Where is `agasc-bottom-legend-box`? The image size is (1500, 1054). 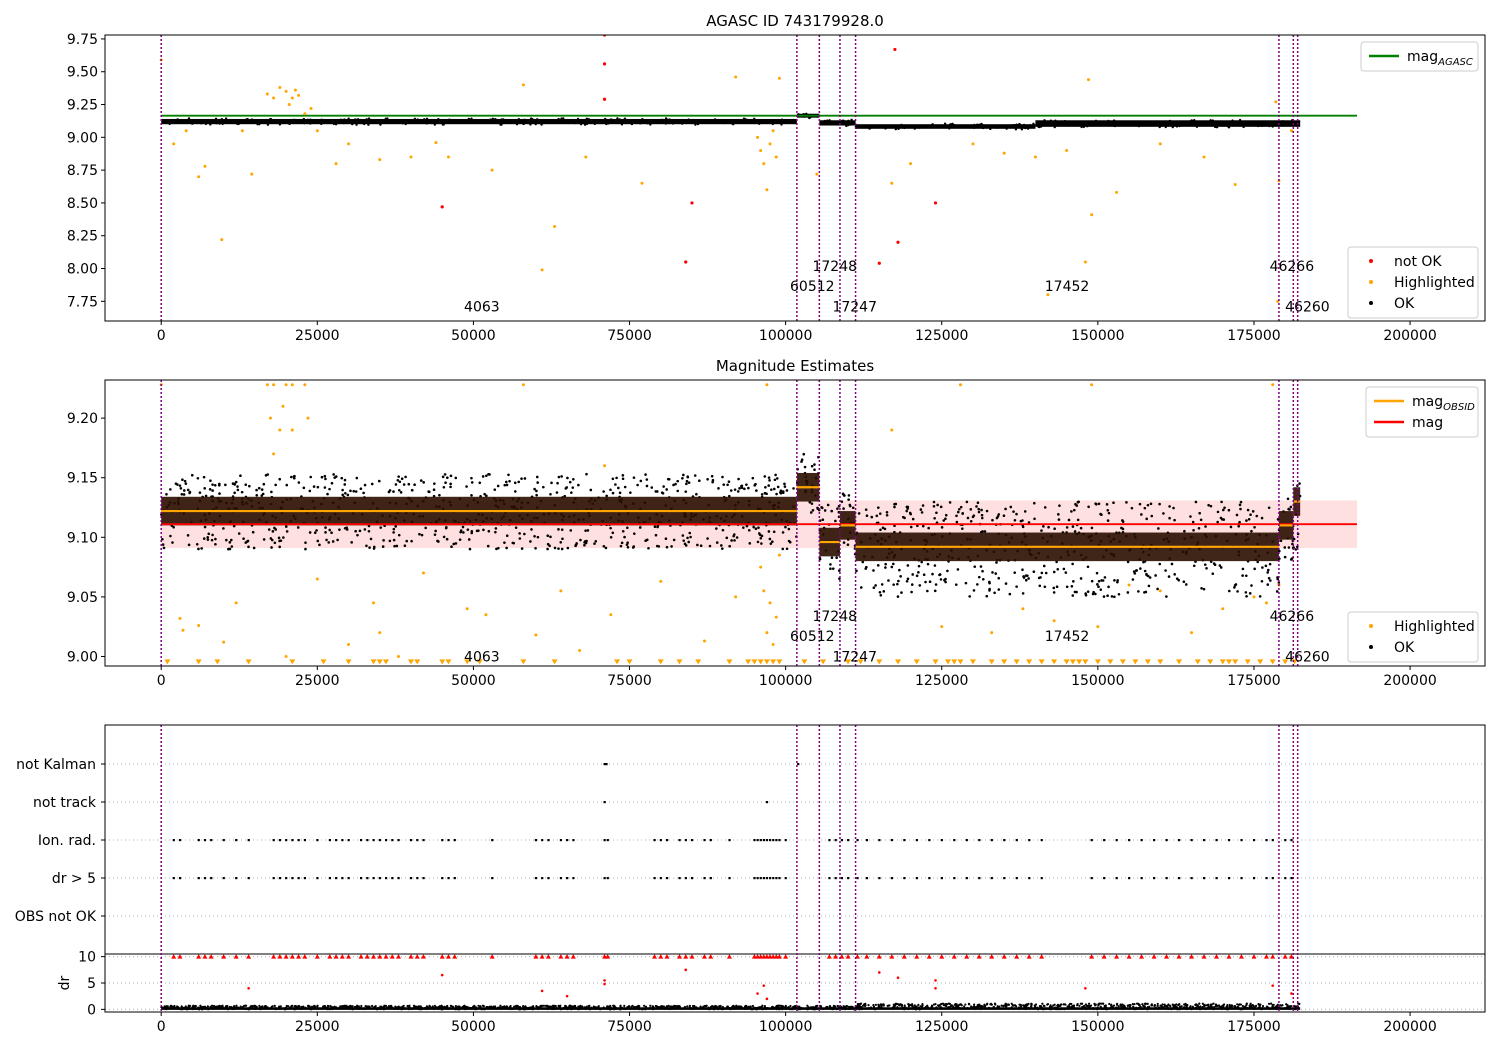
agasc-bottom-legend-box is located at coordinates (1413, 282).